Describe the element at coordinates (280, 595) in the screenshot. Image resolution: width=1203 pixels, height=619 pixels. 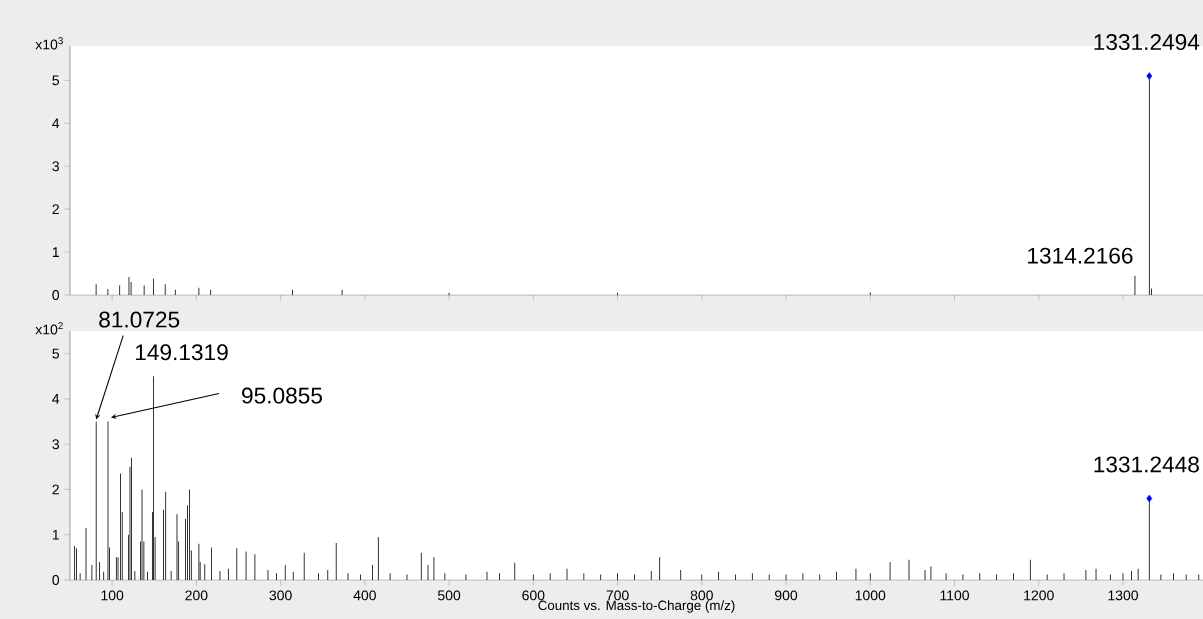
I see `x-tick-label: 300` at that location.